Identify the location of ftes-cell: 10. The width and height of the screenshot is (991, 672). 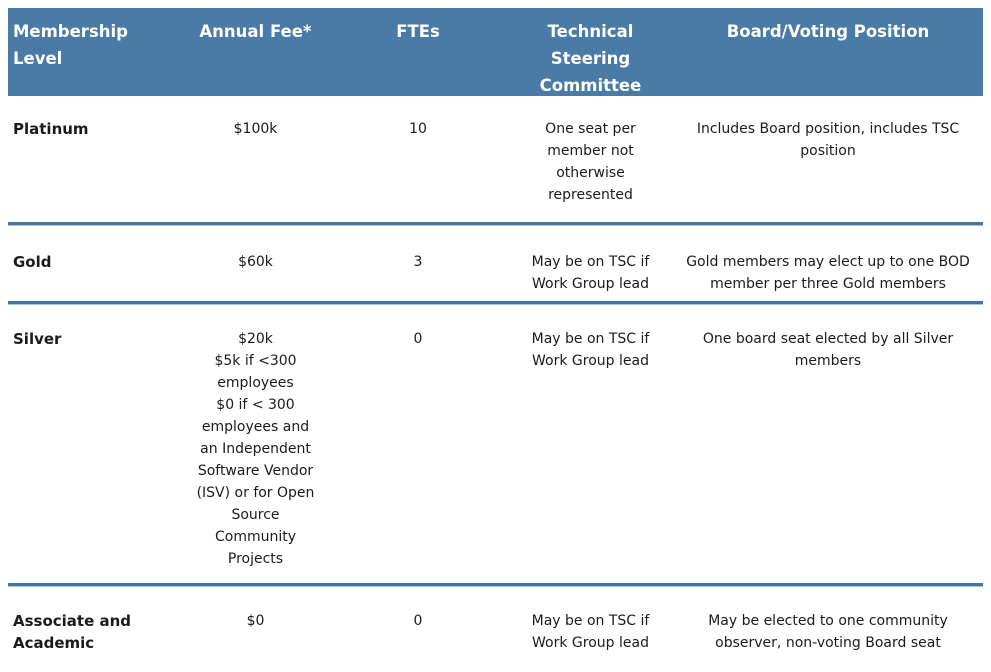
(418, 170).